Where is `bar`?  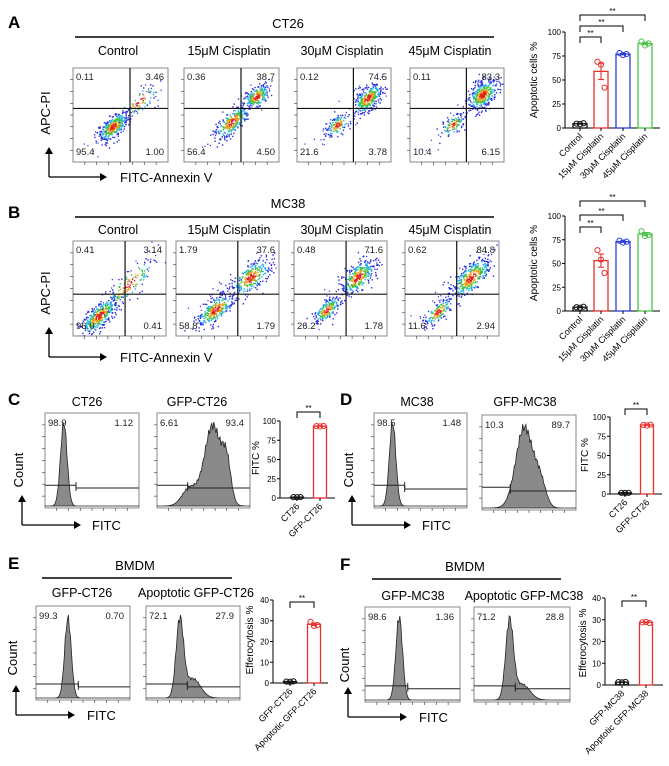 bar is located at coordinates (623, 276).